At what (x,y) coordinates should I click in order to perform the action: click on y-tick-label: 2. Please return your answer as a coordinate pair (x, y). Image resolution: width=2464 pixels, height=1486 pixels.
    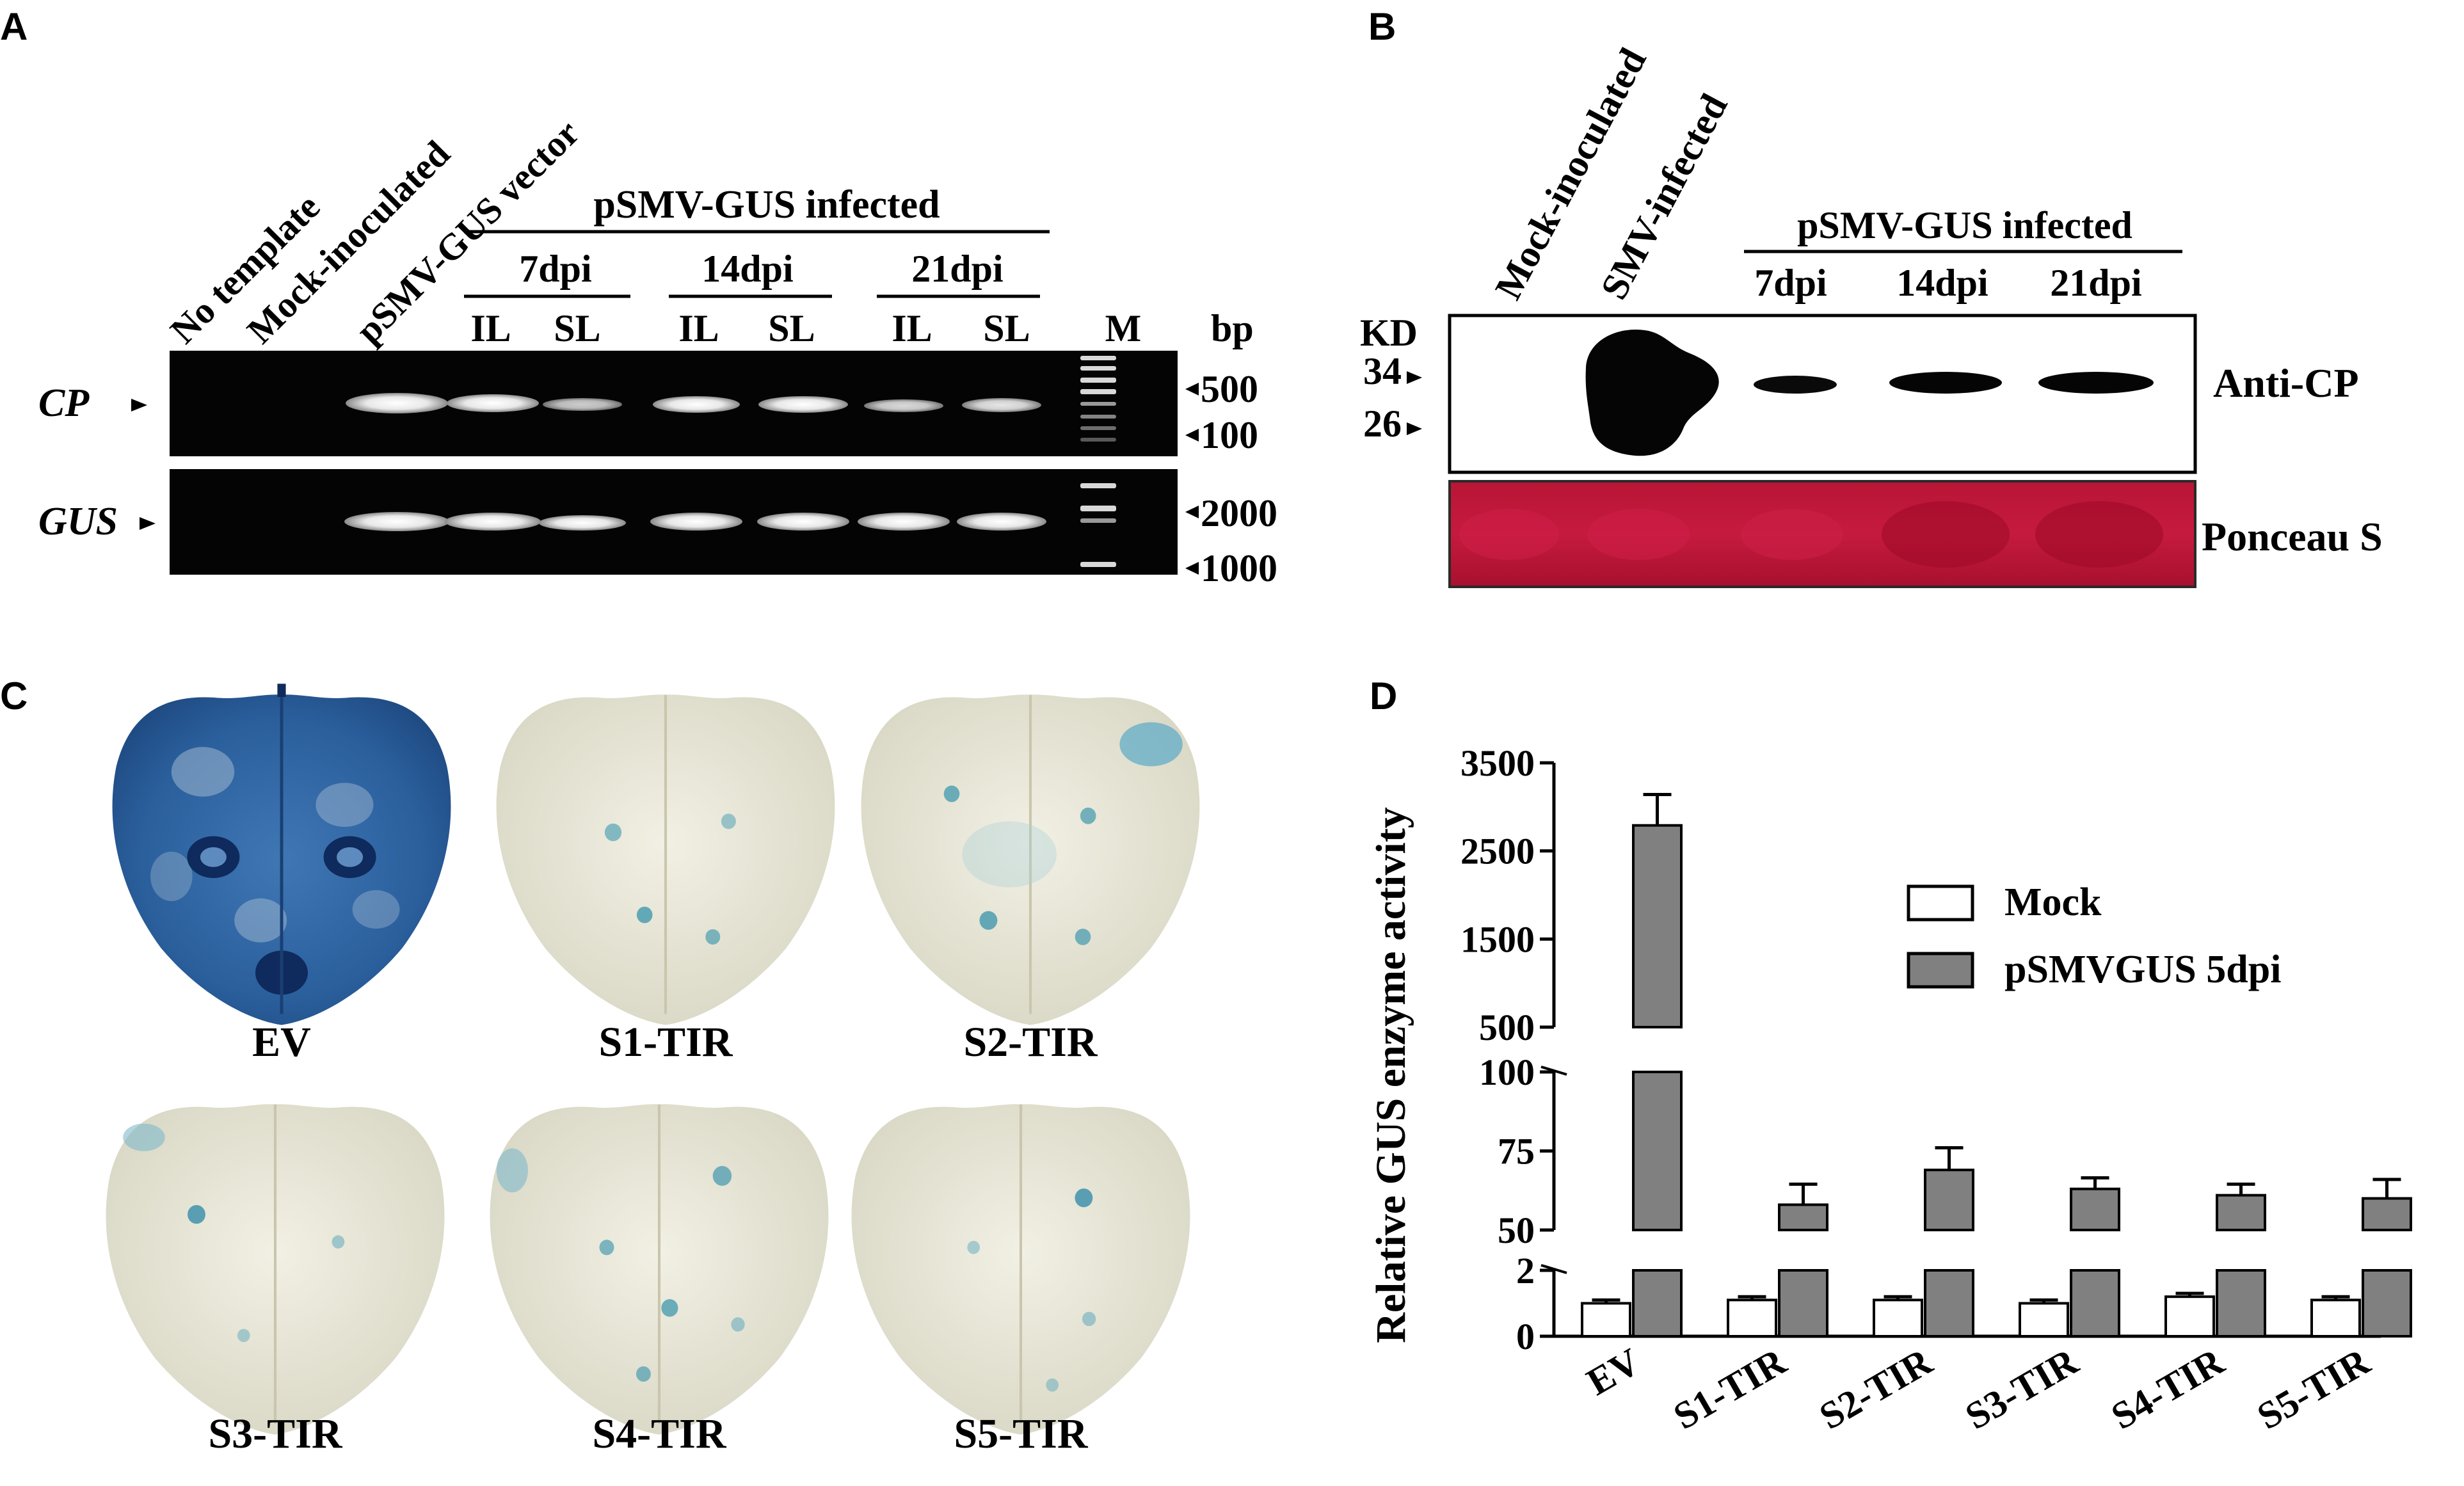
    Looking at the image, I should click on (1525, 1271).